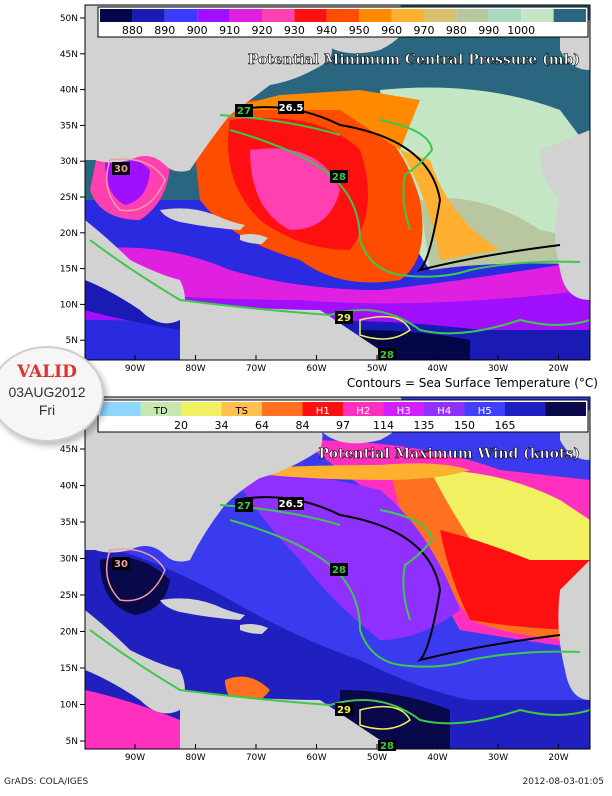 The image size is (612, 796). What do you see at coordinates (456, 30) in the screenshot?
I see `colorbar-label: 980` at bounding box center [456, 30].